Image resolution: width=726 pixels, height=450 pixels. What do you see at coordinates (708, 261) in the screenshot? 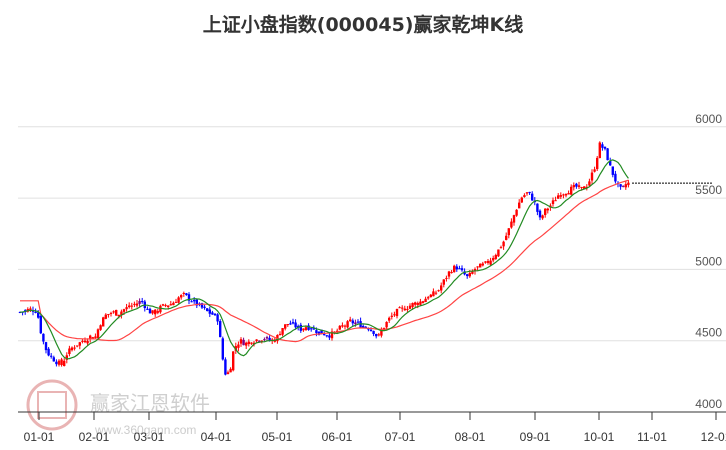
I see `y-tick-label: 5000` at bounding box center [708, 261].